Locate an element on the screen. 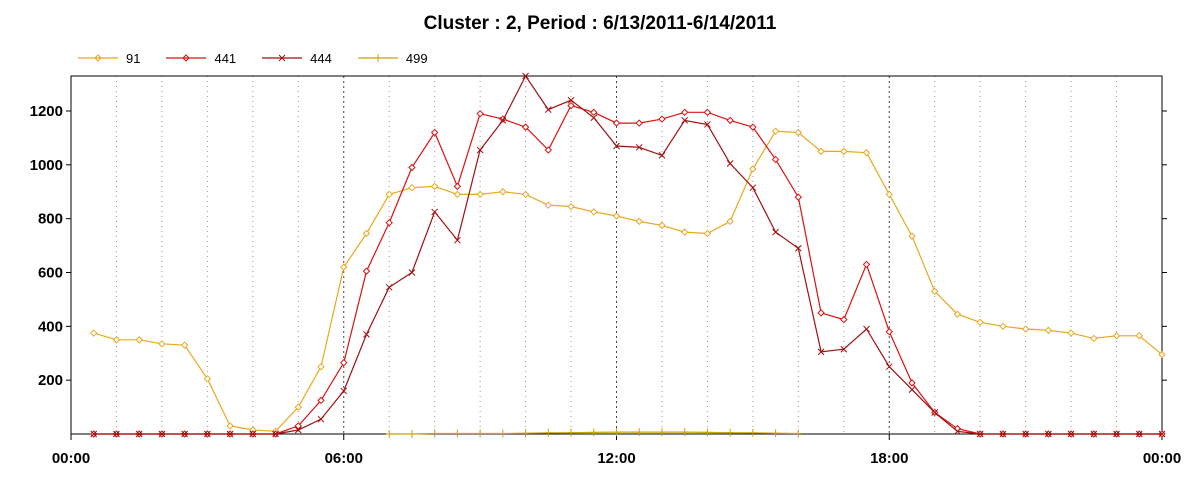 This screenshot has width=1200, height=480. y-tick-label: 600 is located at coordinates (50, 272).